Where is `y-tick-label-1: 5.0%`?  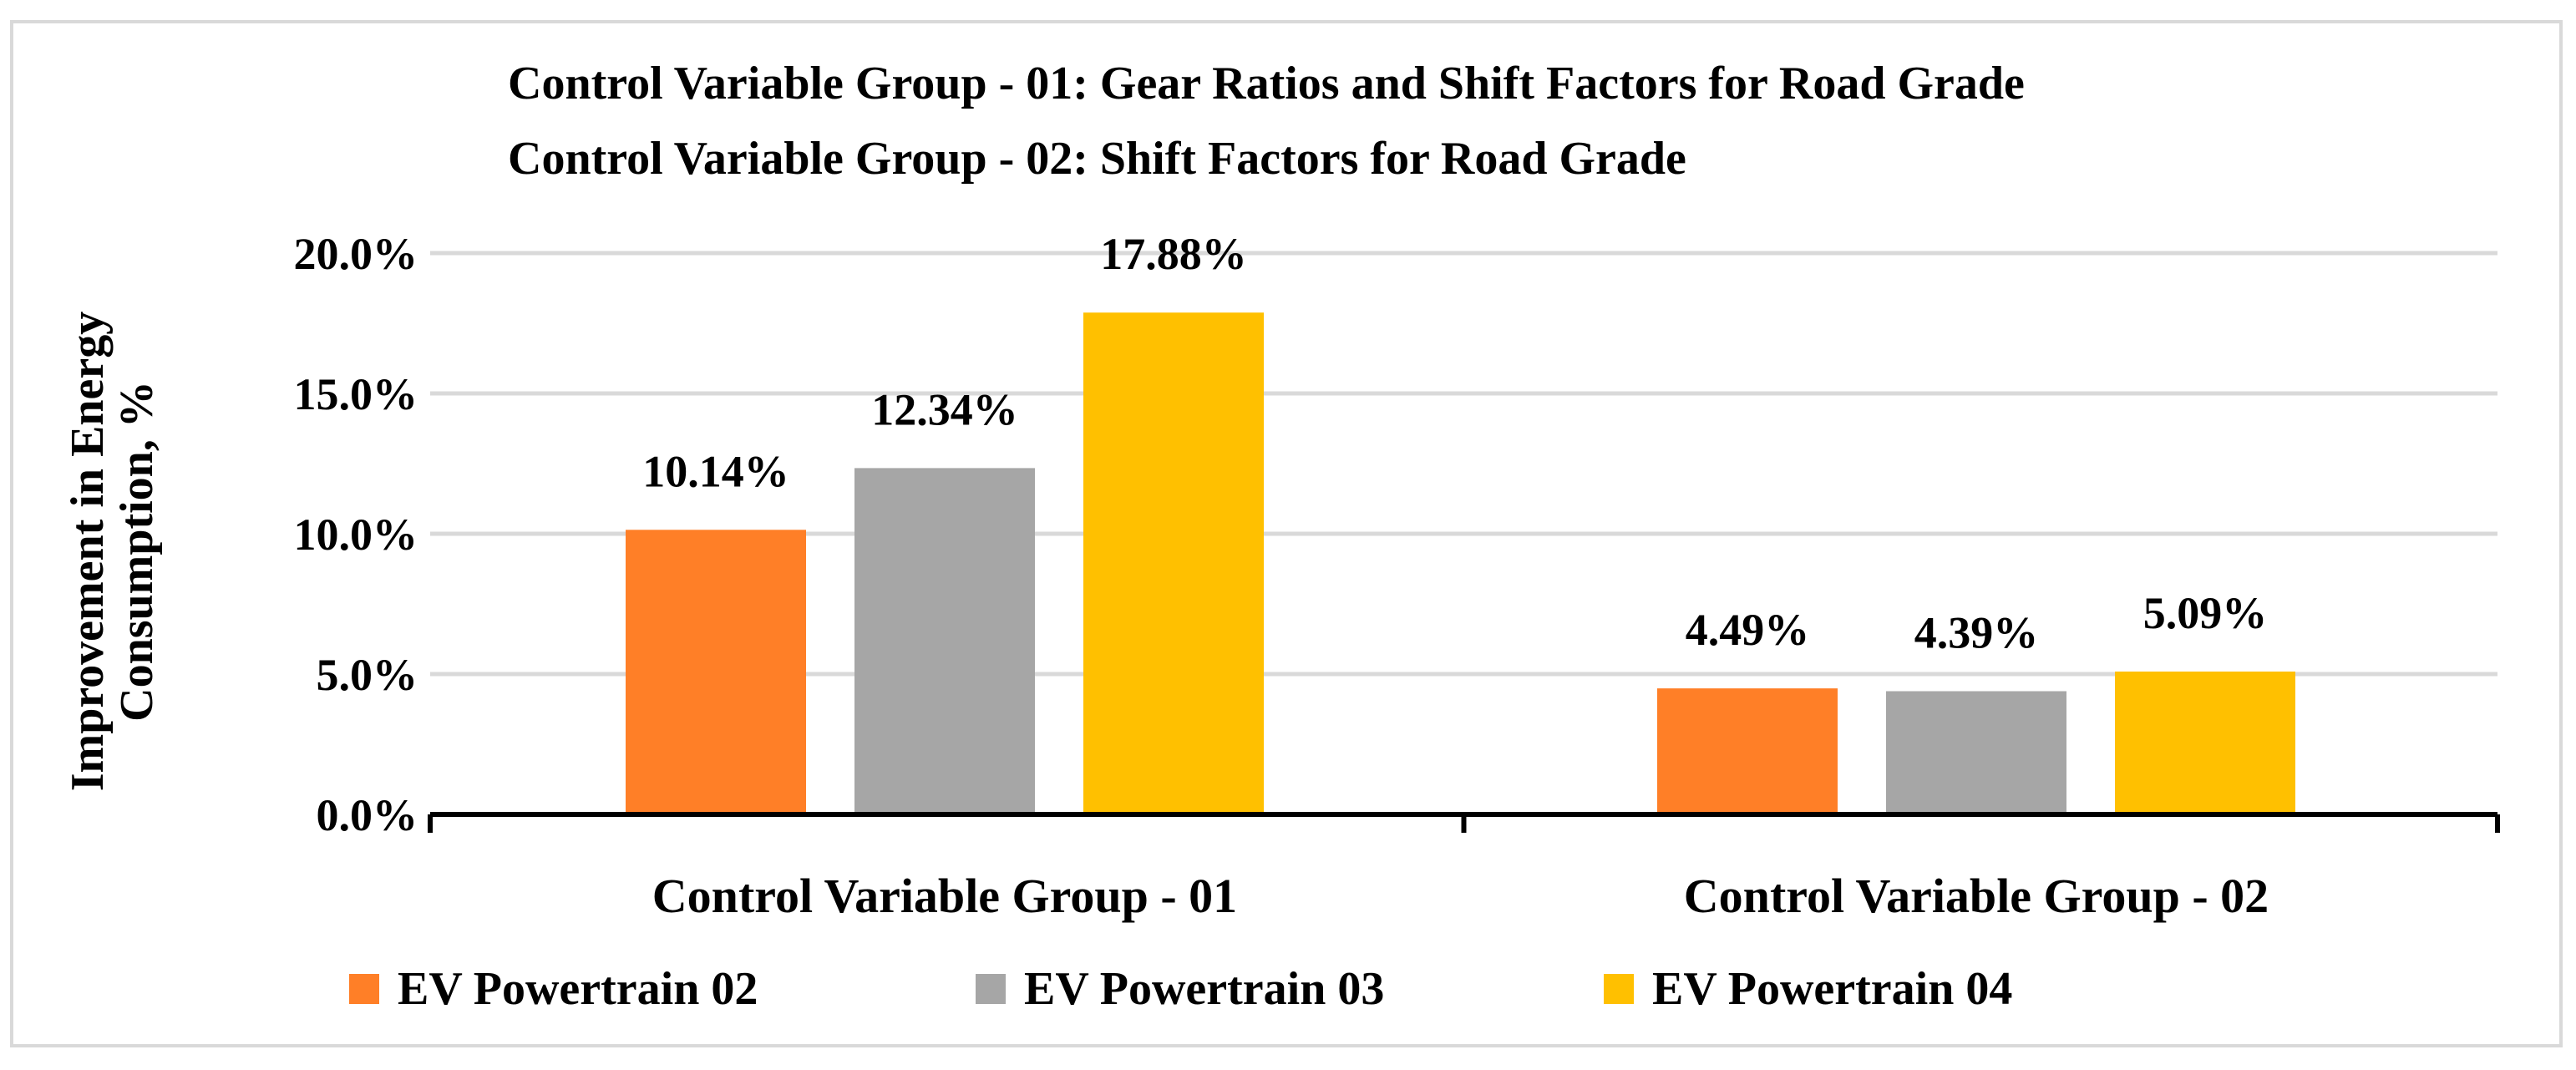 y-tick-label-1: 5.0% is located at coordinates (367, 675).